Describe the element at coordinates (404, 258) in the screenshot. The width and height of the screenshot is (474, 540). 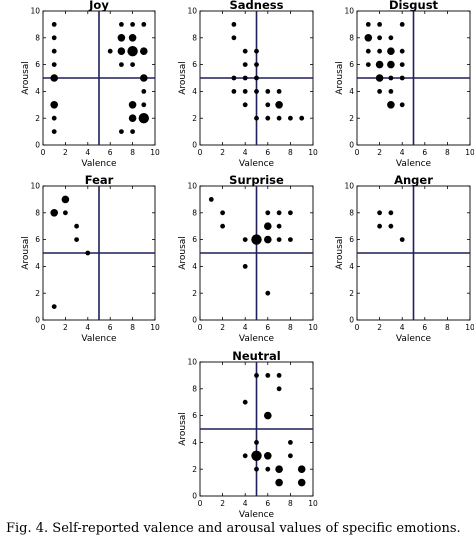
I see `panel-anger: 0 2 4 6 8 10 0 2 4 6 8 10 Anger Valence Arousal` at that location.